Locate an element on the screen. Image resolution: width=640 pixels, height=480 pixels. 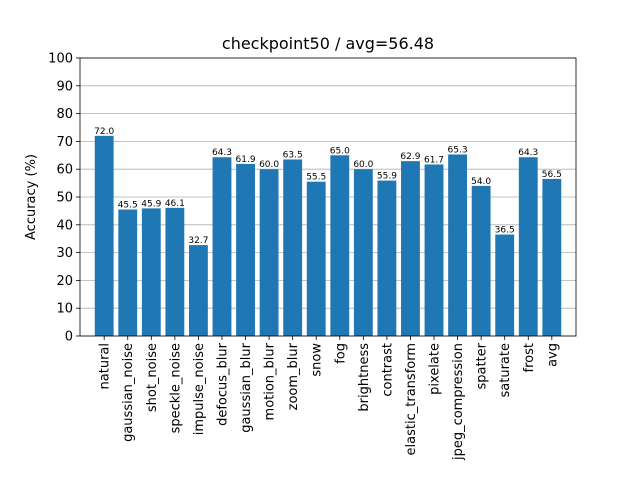
data-label-pixelate: 61.7 is located at coordinates (434, 160).